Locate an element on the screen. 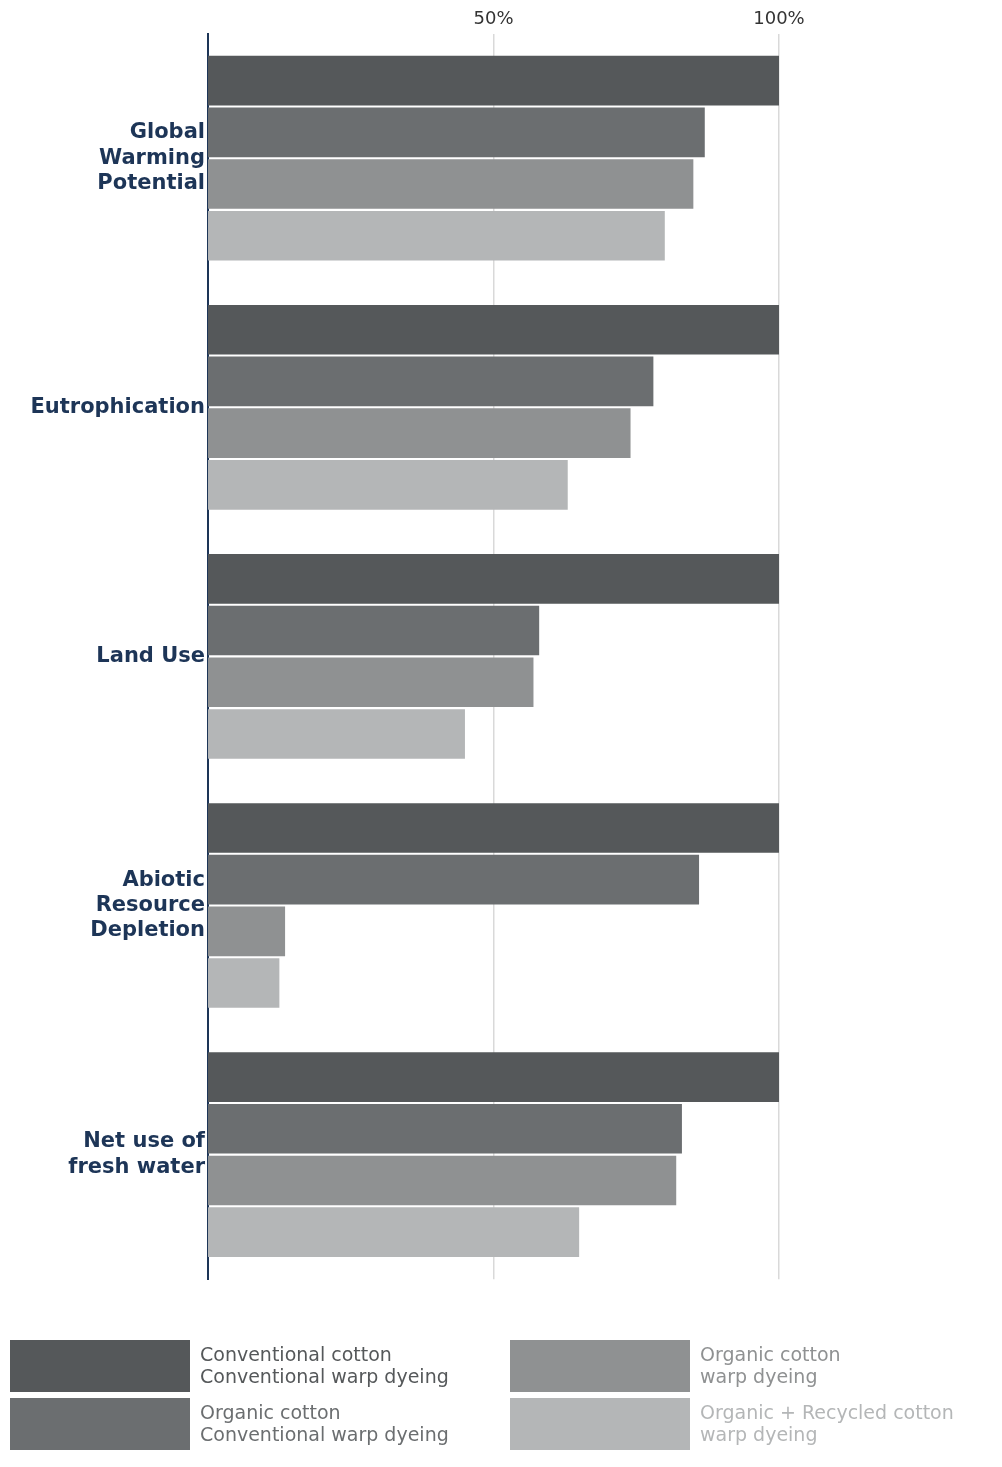  y-tick-label: Abiotic Resource Depletion is located at coordinates (147, 904).